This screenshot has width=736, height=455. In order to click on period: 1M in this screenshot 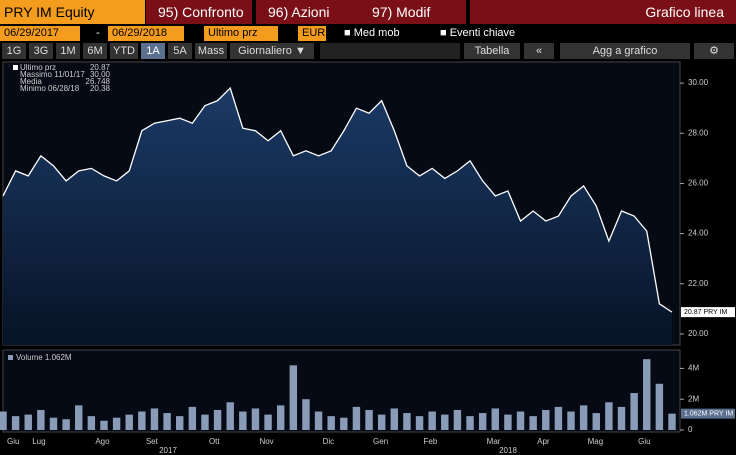, I will do `click(68, 51)`.